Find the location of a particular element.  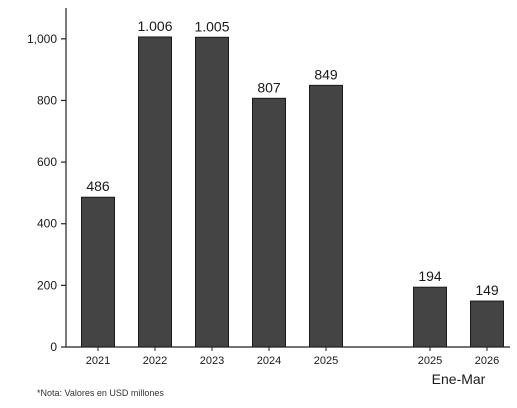

y-tick-label: 1,000 is located at coordinates (42, 39).